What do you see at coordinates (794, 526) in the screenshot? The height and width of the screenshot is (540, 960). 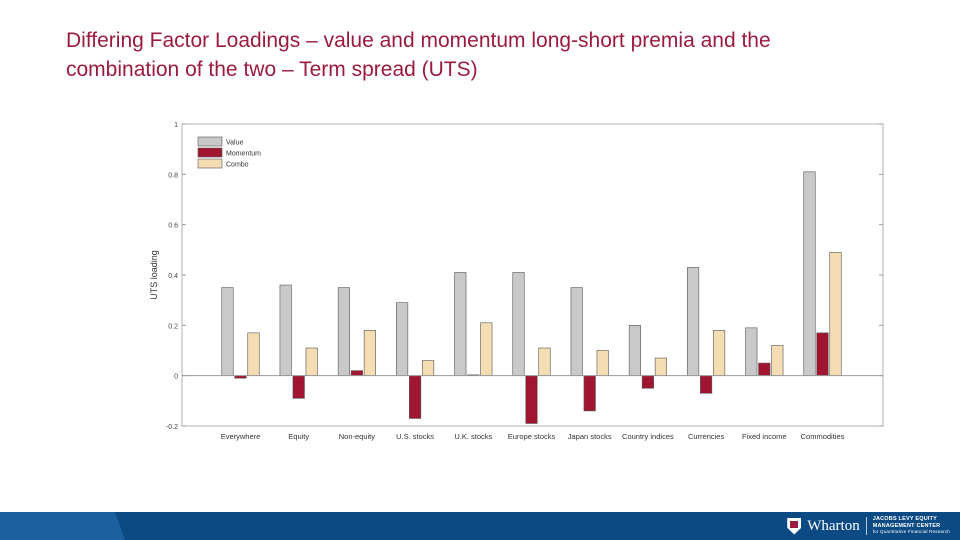 I see `wharton-shield-icon` at bounding box center [794, 526].